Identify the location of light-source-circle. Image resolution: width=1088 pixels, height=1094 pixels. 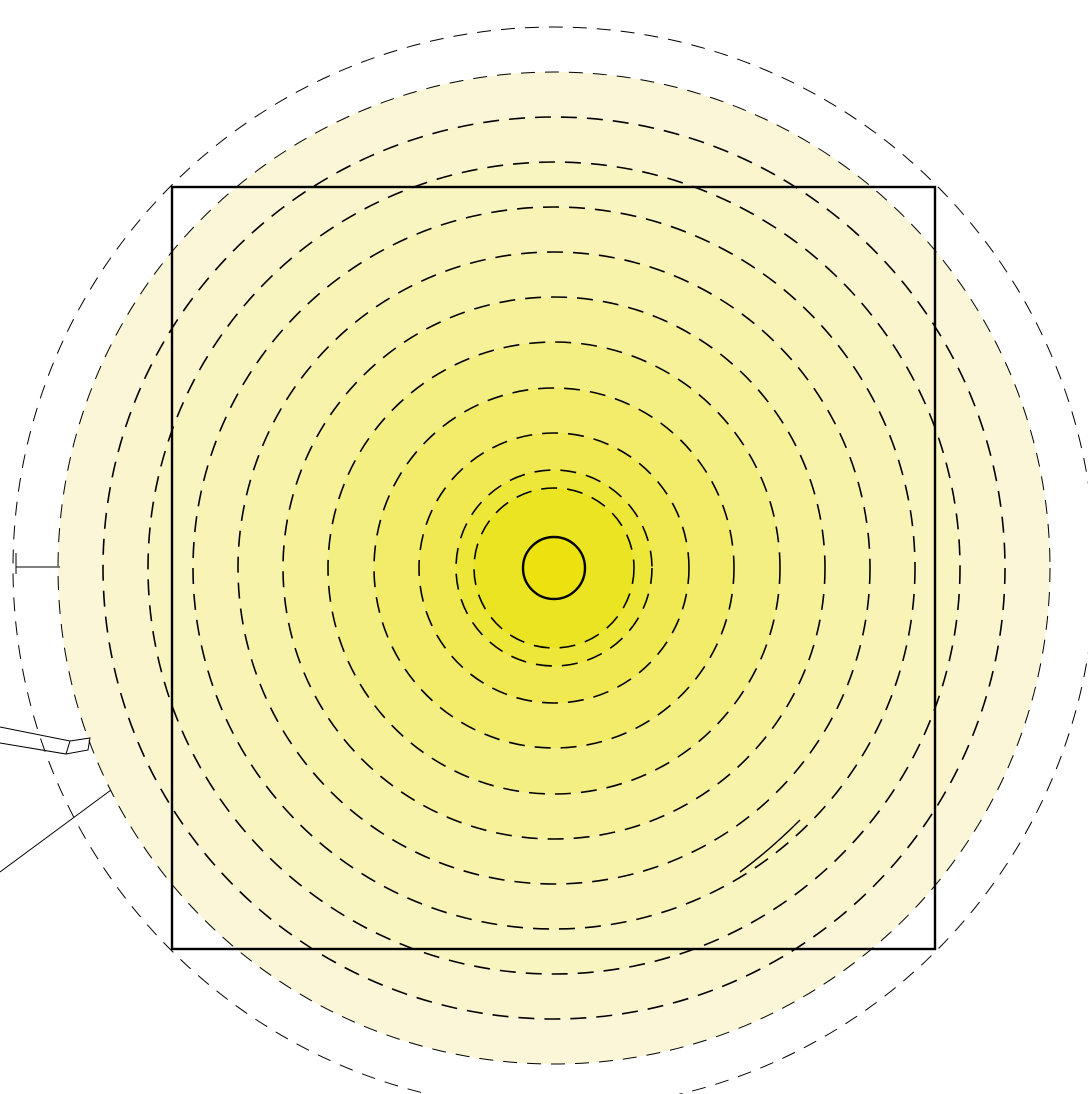
(554, 568).